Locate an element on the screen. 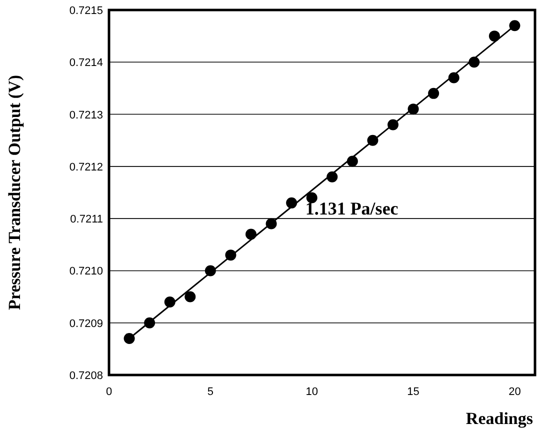 The image size is (542, 432). y-tick-label: 0.7208 is located at coordinates (86, 376).